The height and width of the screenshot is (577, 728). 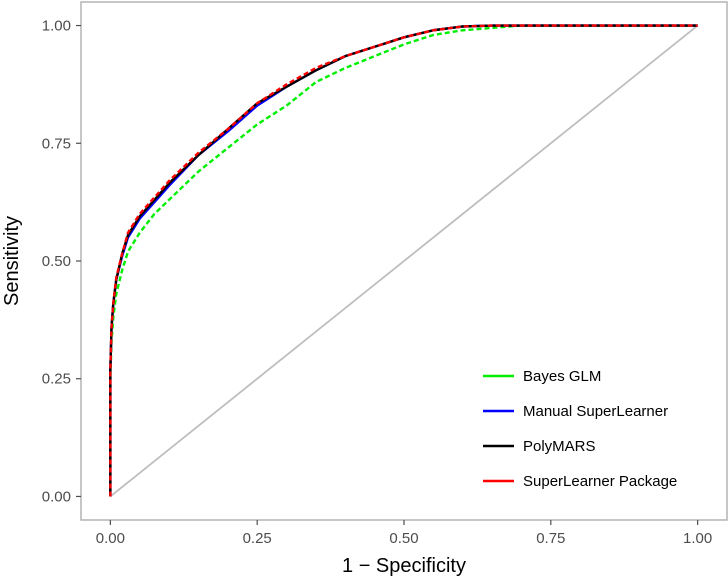 What do you see at coordinates (550, 538) in the screenshot?
I see `x-tick-label: 0.75` at bounding box center [550, 538].